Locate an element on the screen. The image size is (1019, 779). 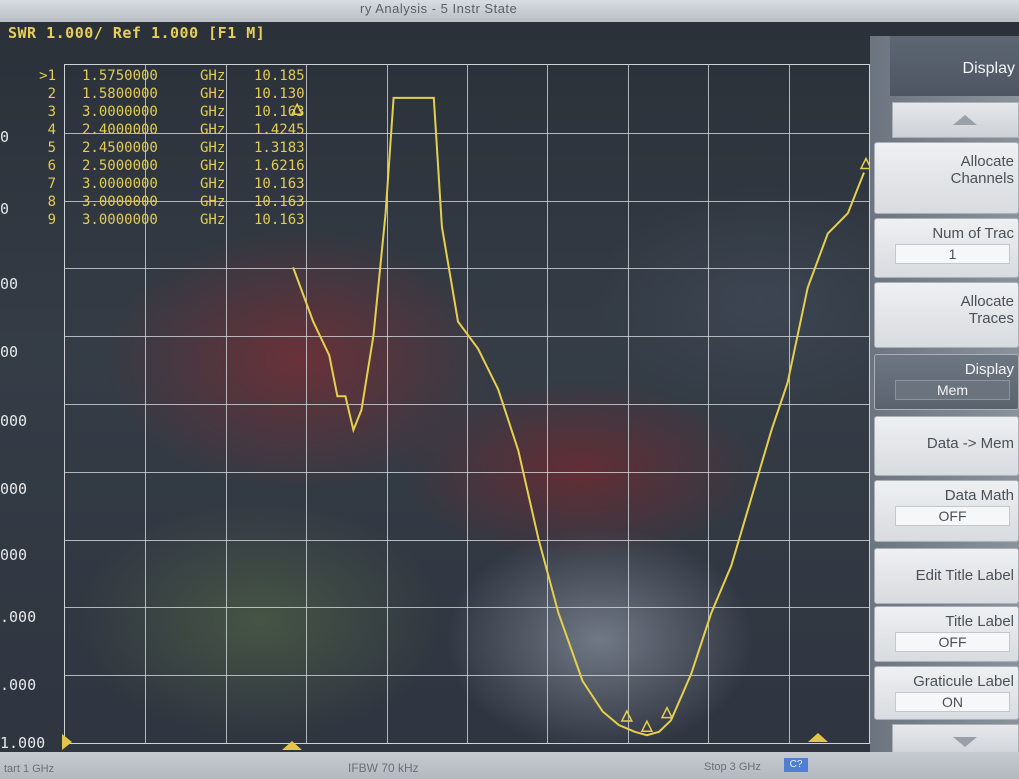
marker-frequency: 2.4000000 is located at coordinates (120, 130).